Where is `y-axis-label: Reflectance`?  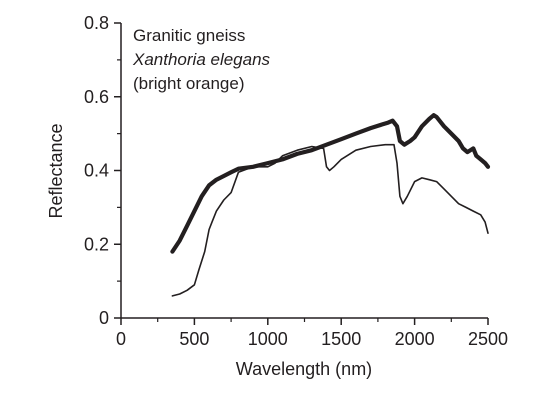
y-axis-label: Reflectance is located at coordinates (56, 170).